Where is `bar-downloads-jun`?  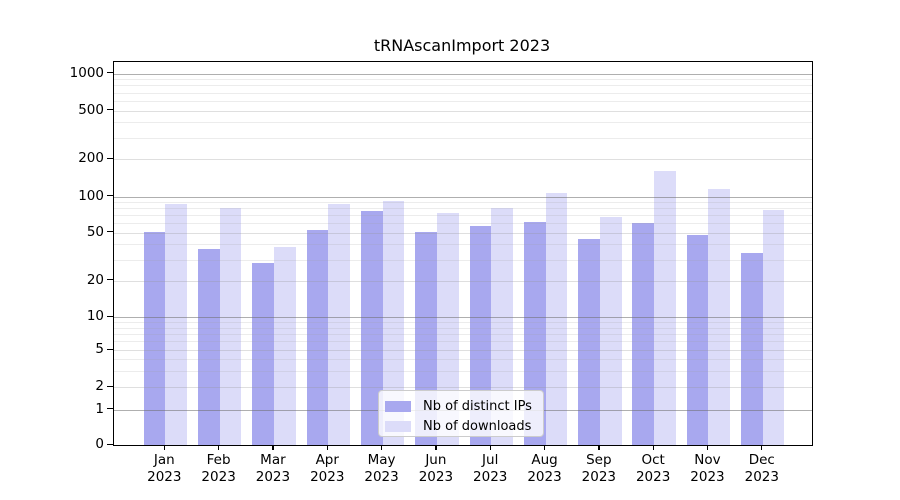 bar-downloads-jun is located at coordinates (447, 328).